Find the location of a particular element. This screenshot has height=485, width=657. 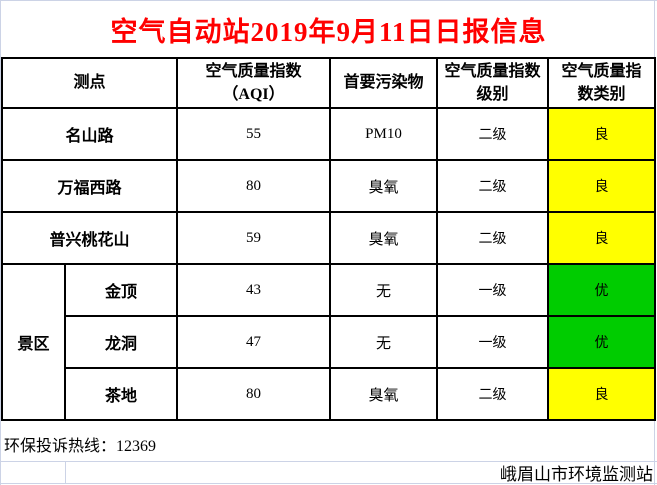

aqi-value: 55 is located at coordinates (254, 134).